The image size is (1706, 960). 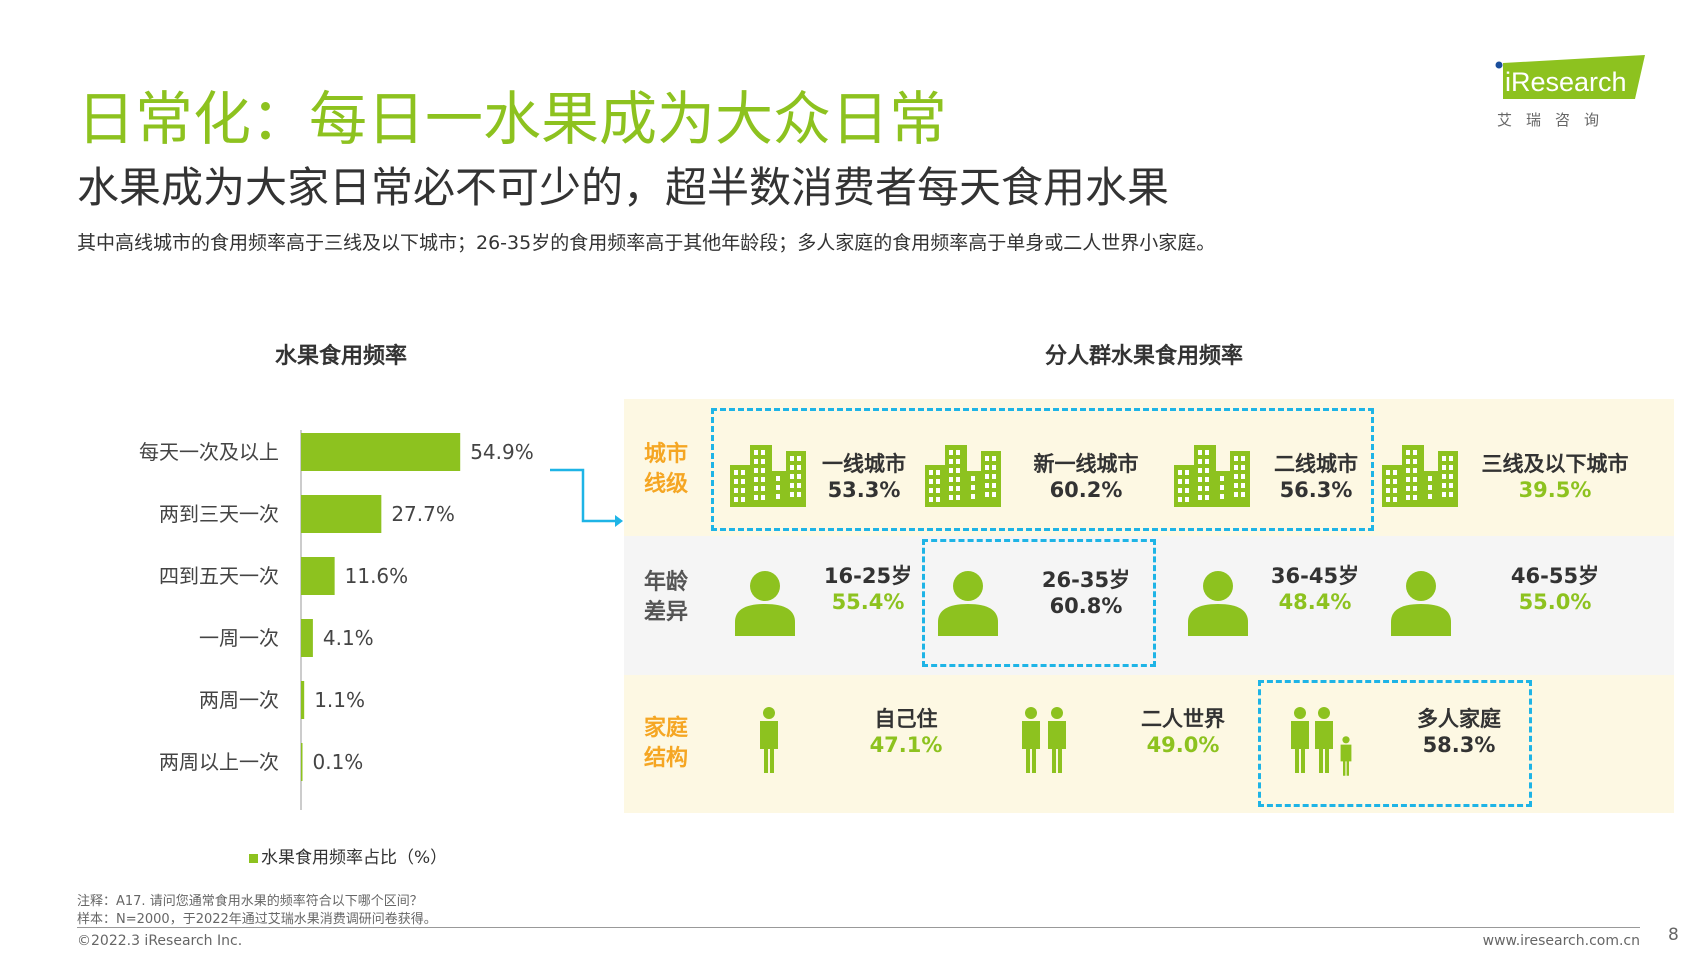 I want to click on segment-city-item: 一线城市 53.3%, so click(x=864, y=477).